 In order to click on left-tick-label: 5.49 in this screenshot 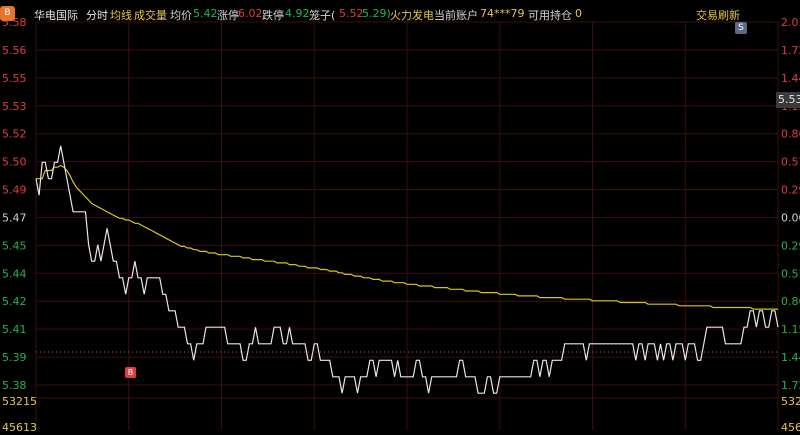, I will do `click(14, 190)`.